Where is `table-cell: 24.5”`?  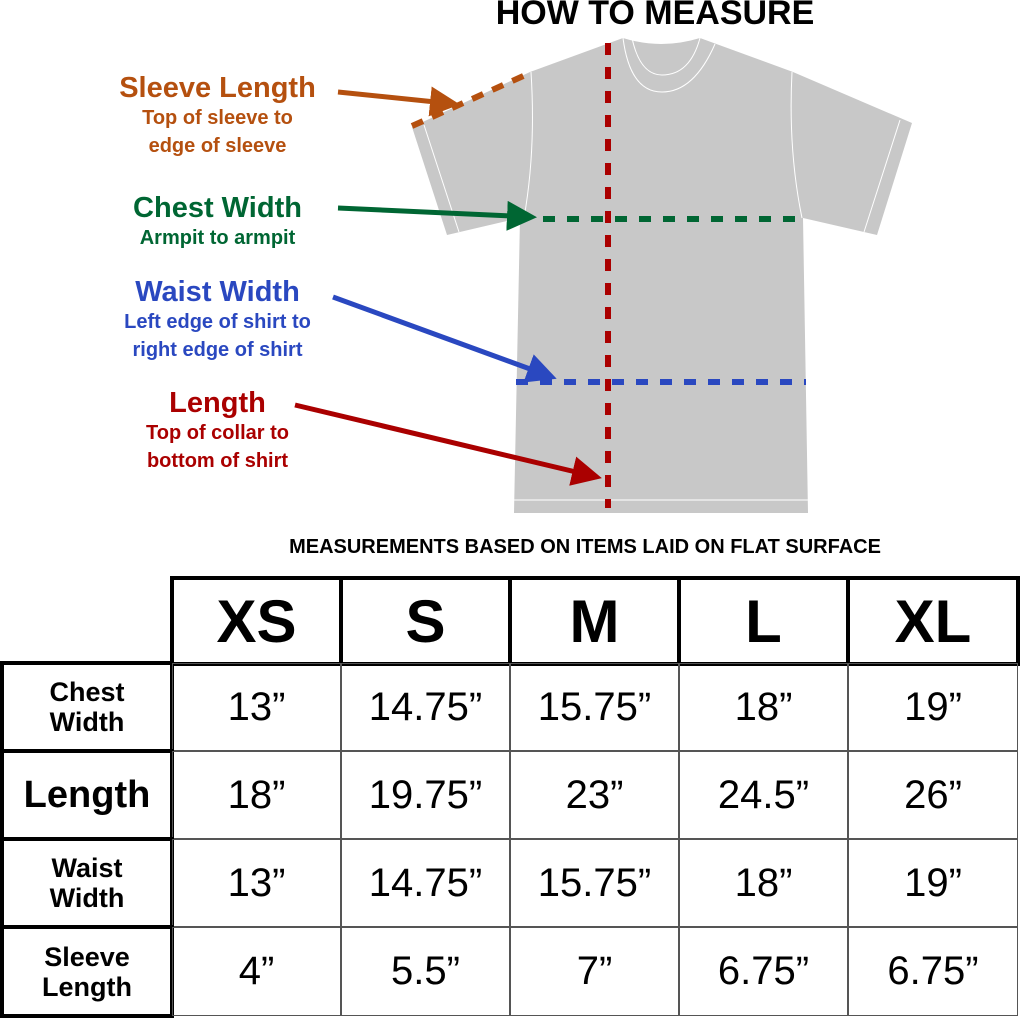 table-cell: 24.5” is located at coordinates (763, 795).